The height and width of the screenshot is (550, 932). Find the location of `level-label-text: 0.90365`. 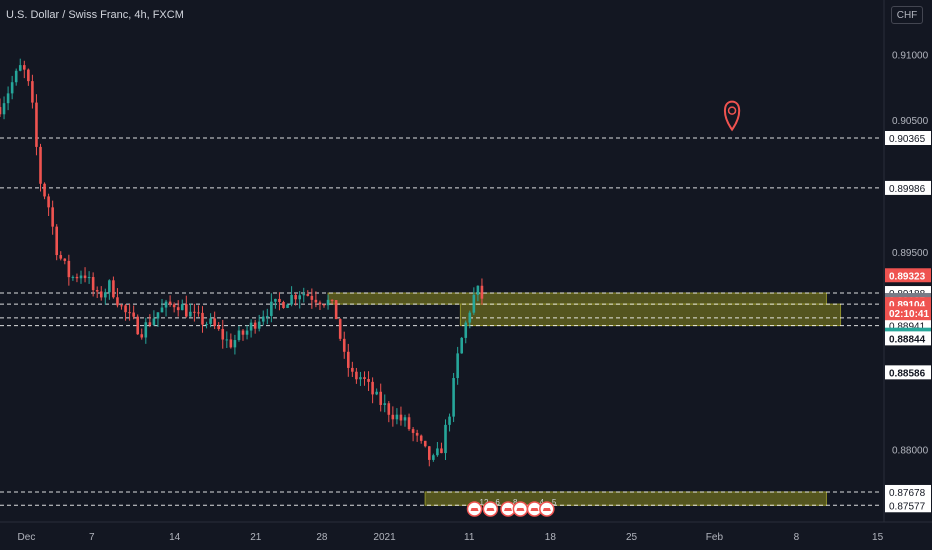

level-label-text: 0.90365 is located at coordinates (907, 139).